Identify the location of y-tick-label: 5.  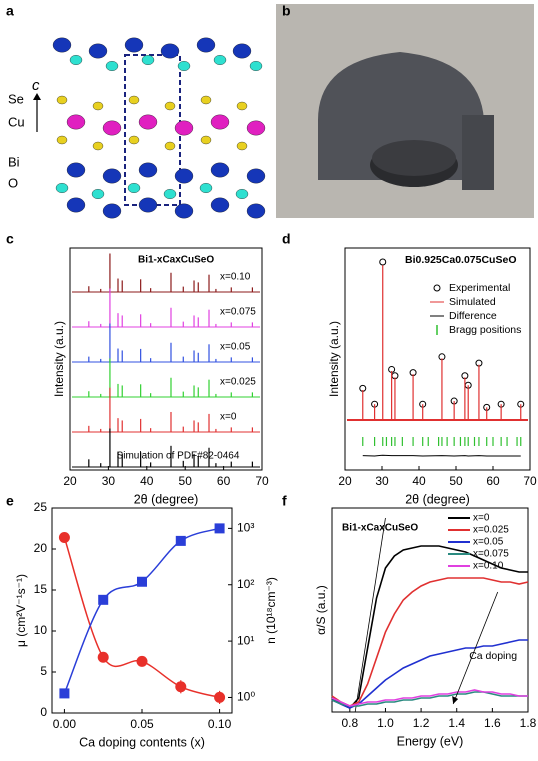
(43, 671).